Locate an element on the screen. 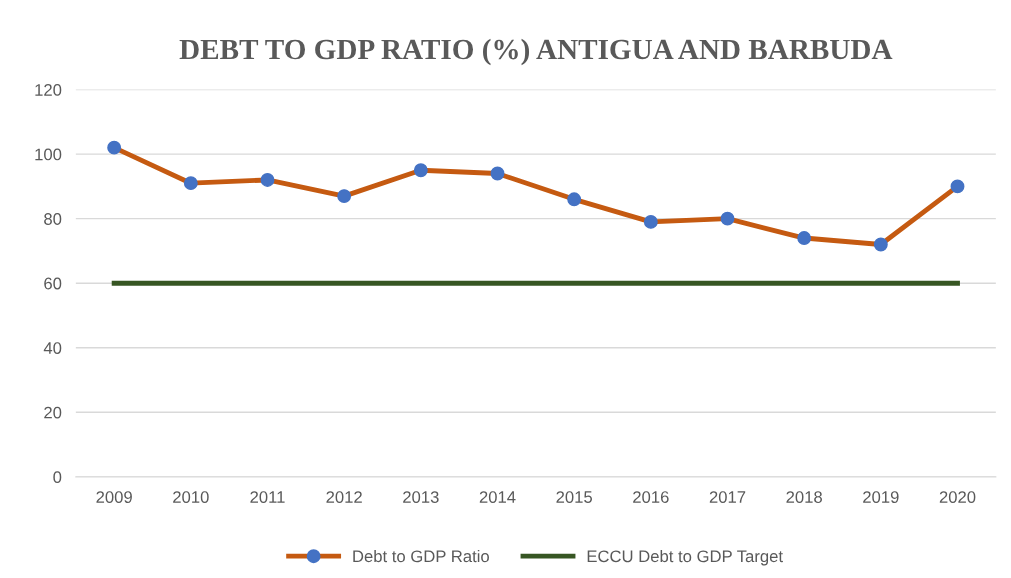  x-tick-label: 2018 is located at coordinates (804, 497).